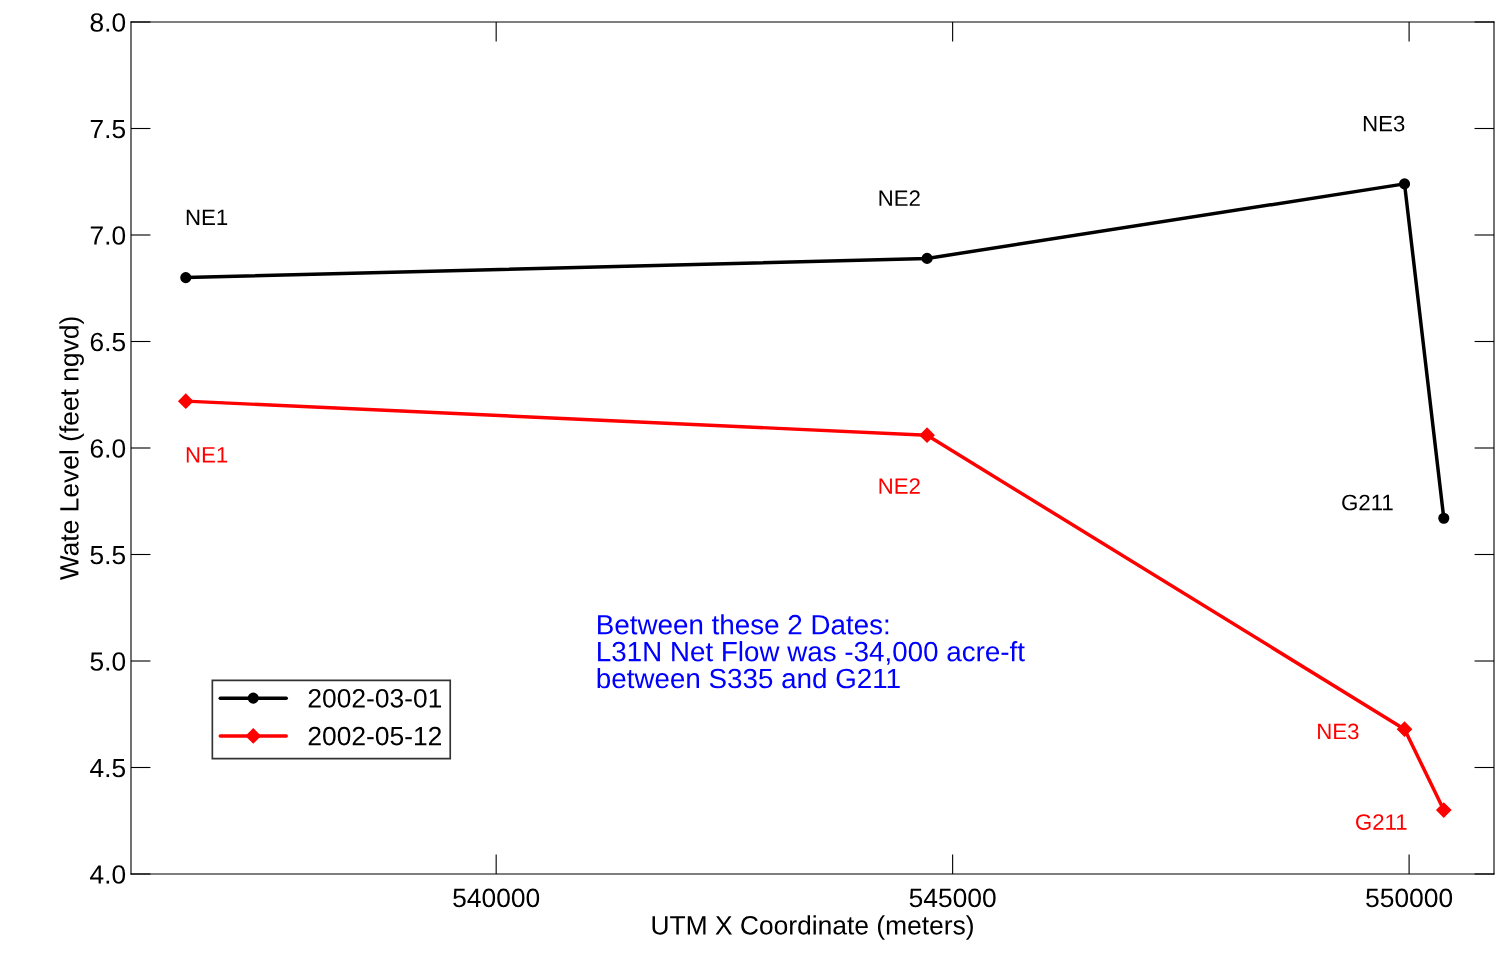  Describe the element at coordinates (108, 22) in the screenshot. I see `y-tick-label: 8.0` at that location.